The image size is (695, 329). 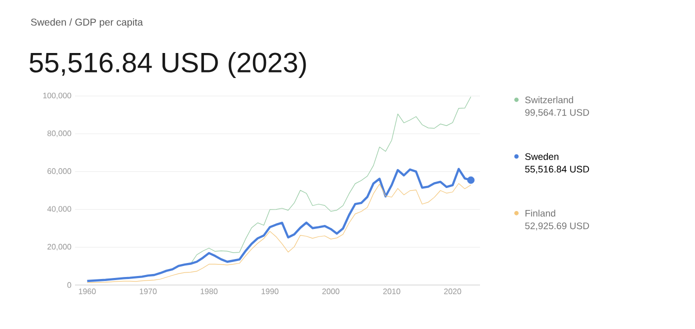 I want to click on legend-label: Sweden, so click(x=541, y=156).